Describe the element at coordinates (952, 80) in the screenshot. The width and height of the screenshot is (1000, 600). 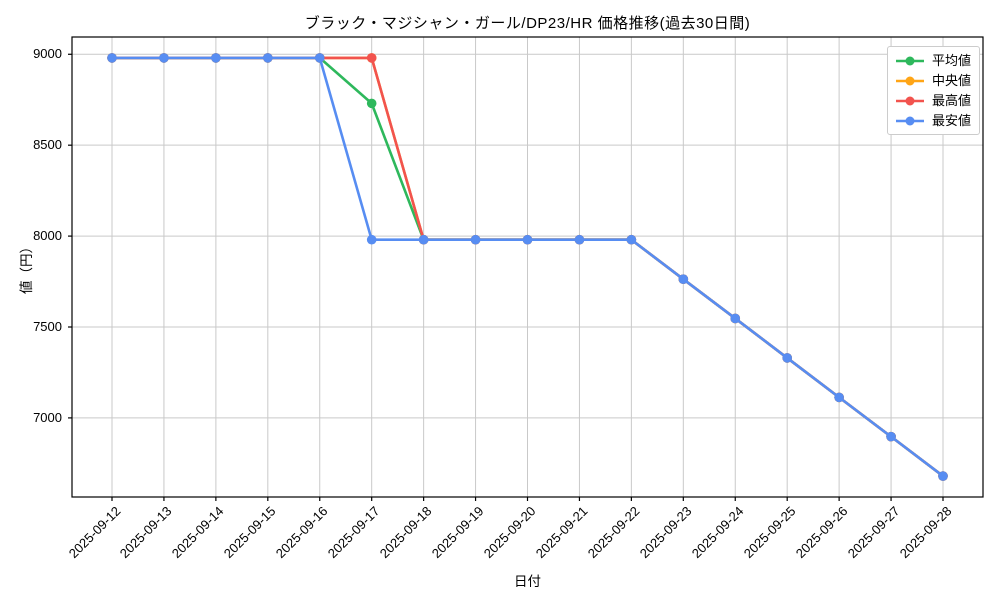
I see `legend-label-median: 中央値` at that location.